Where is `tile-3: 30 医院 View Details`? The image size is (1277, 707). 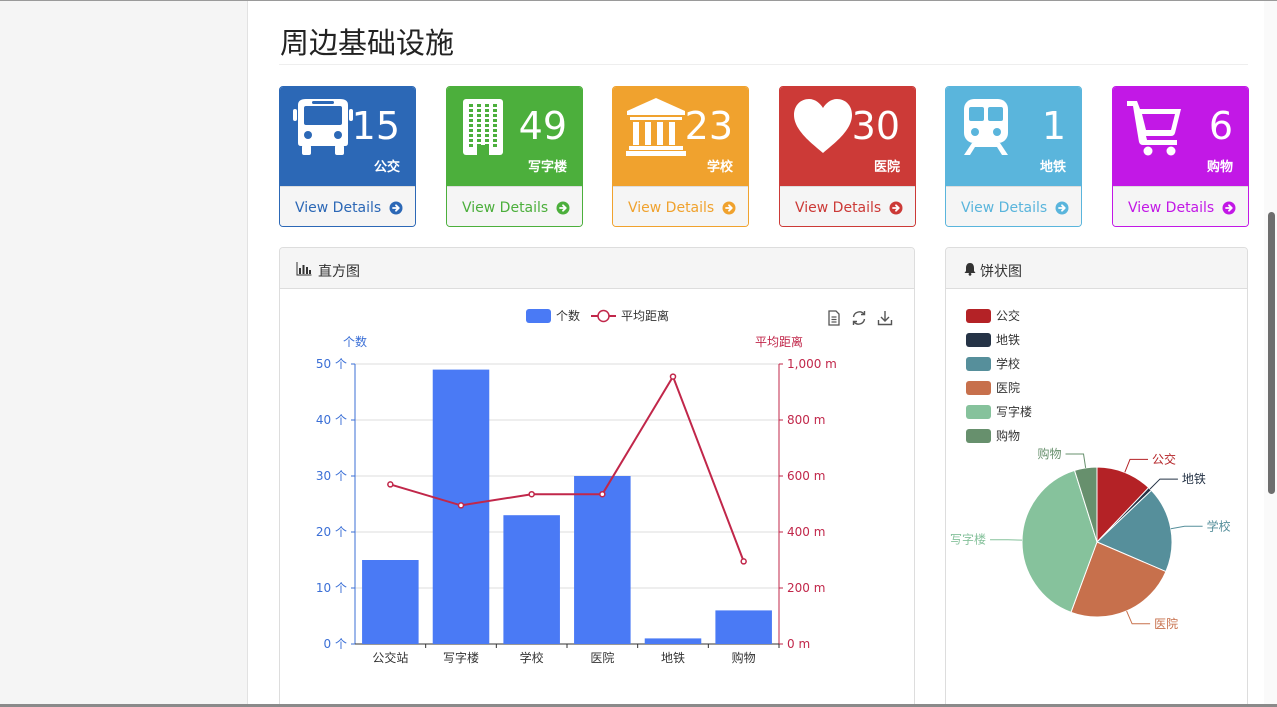
tile-3: 30 医院 View Details is located at coordinates (847, 156).